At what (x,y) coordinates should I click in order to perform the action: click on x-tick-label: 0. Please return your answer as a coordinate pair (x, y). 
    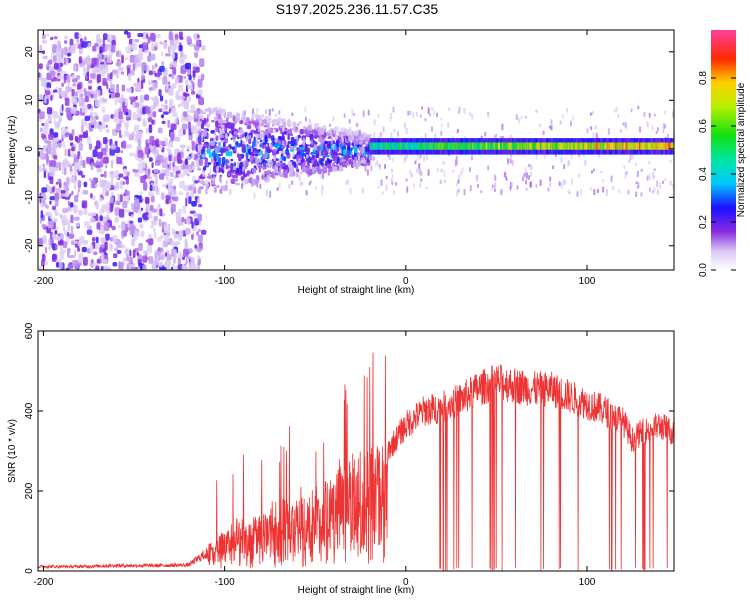
    Looking at the image, I should click on (406, 582).